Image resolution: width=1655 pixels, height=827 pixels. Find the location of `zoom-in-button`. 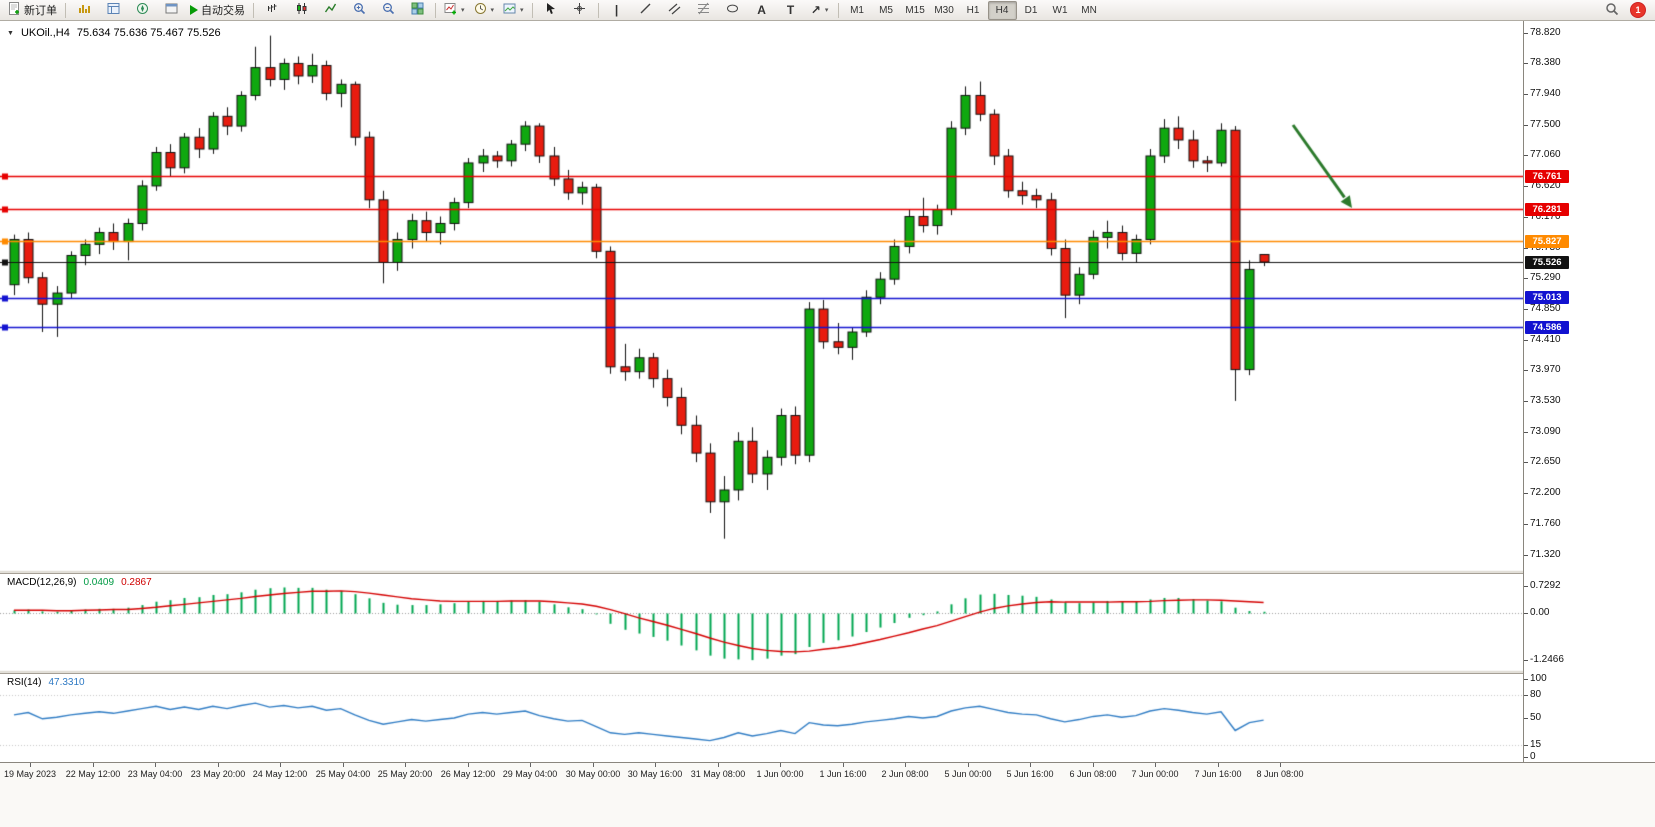

zoom-in-button is located at coordinates (359, 10).